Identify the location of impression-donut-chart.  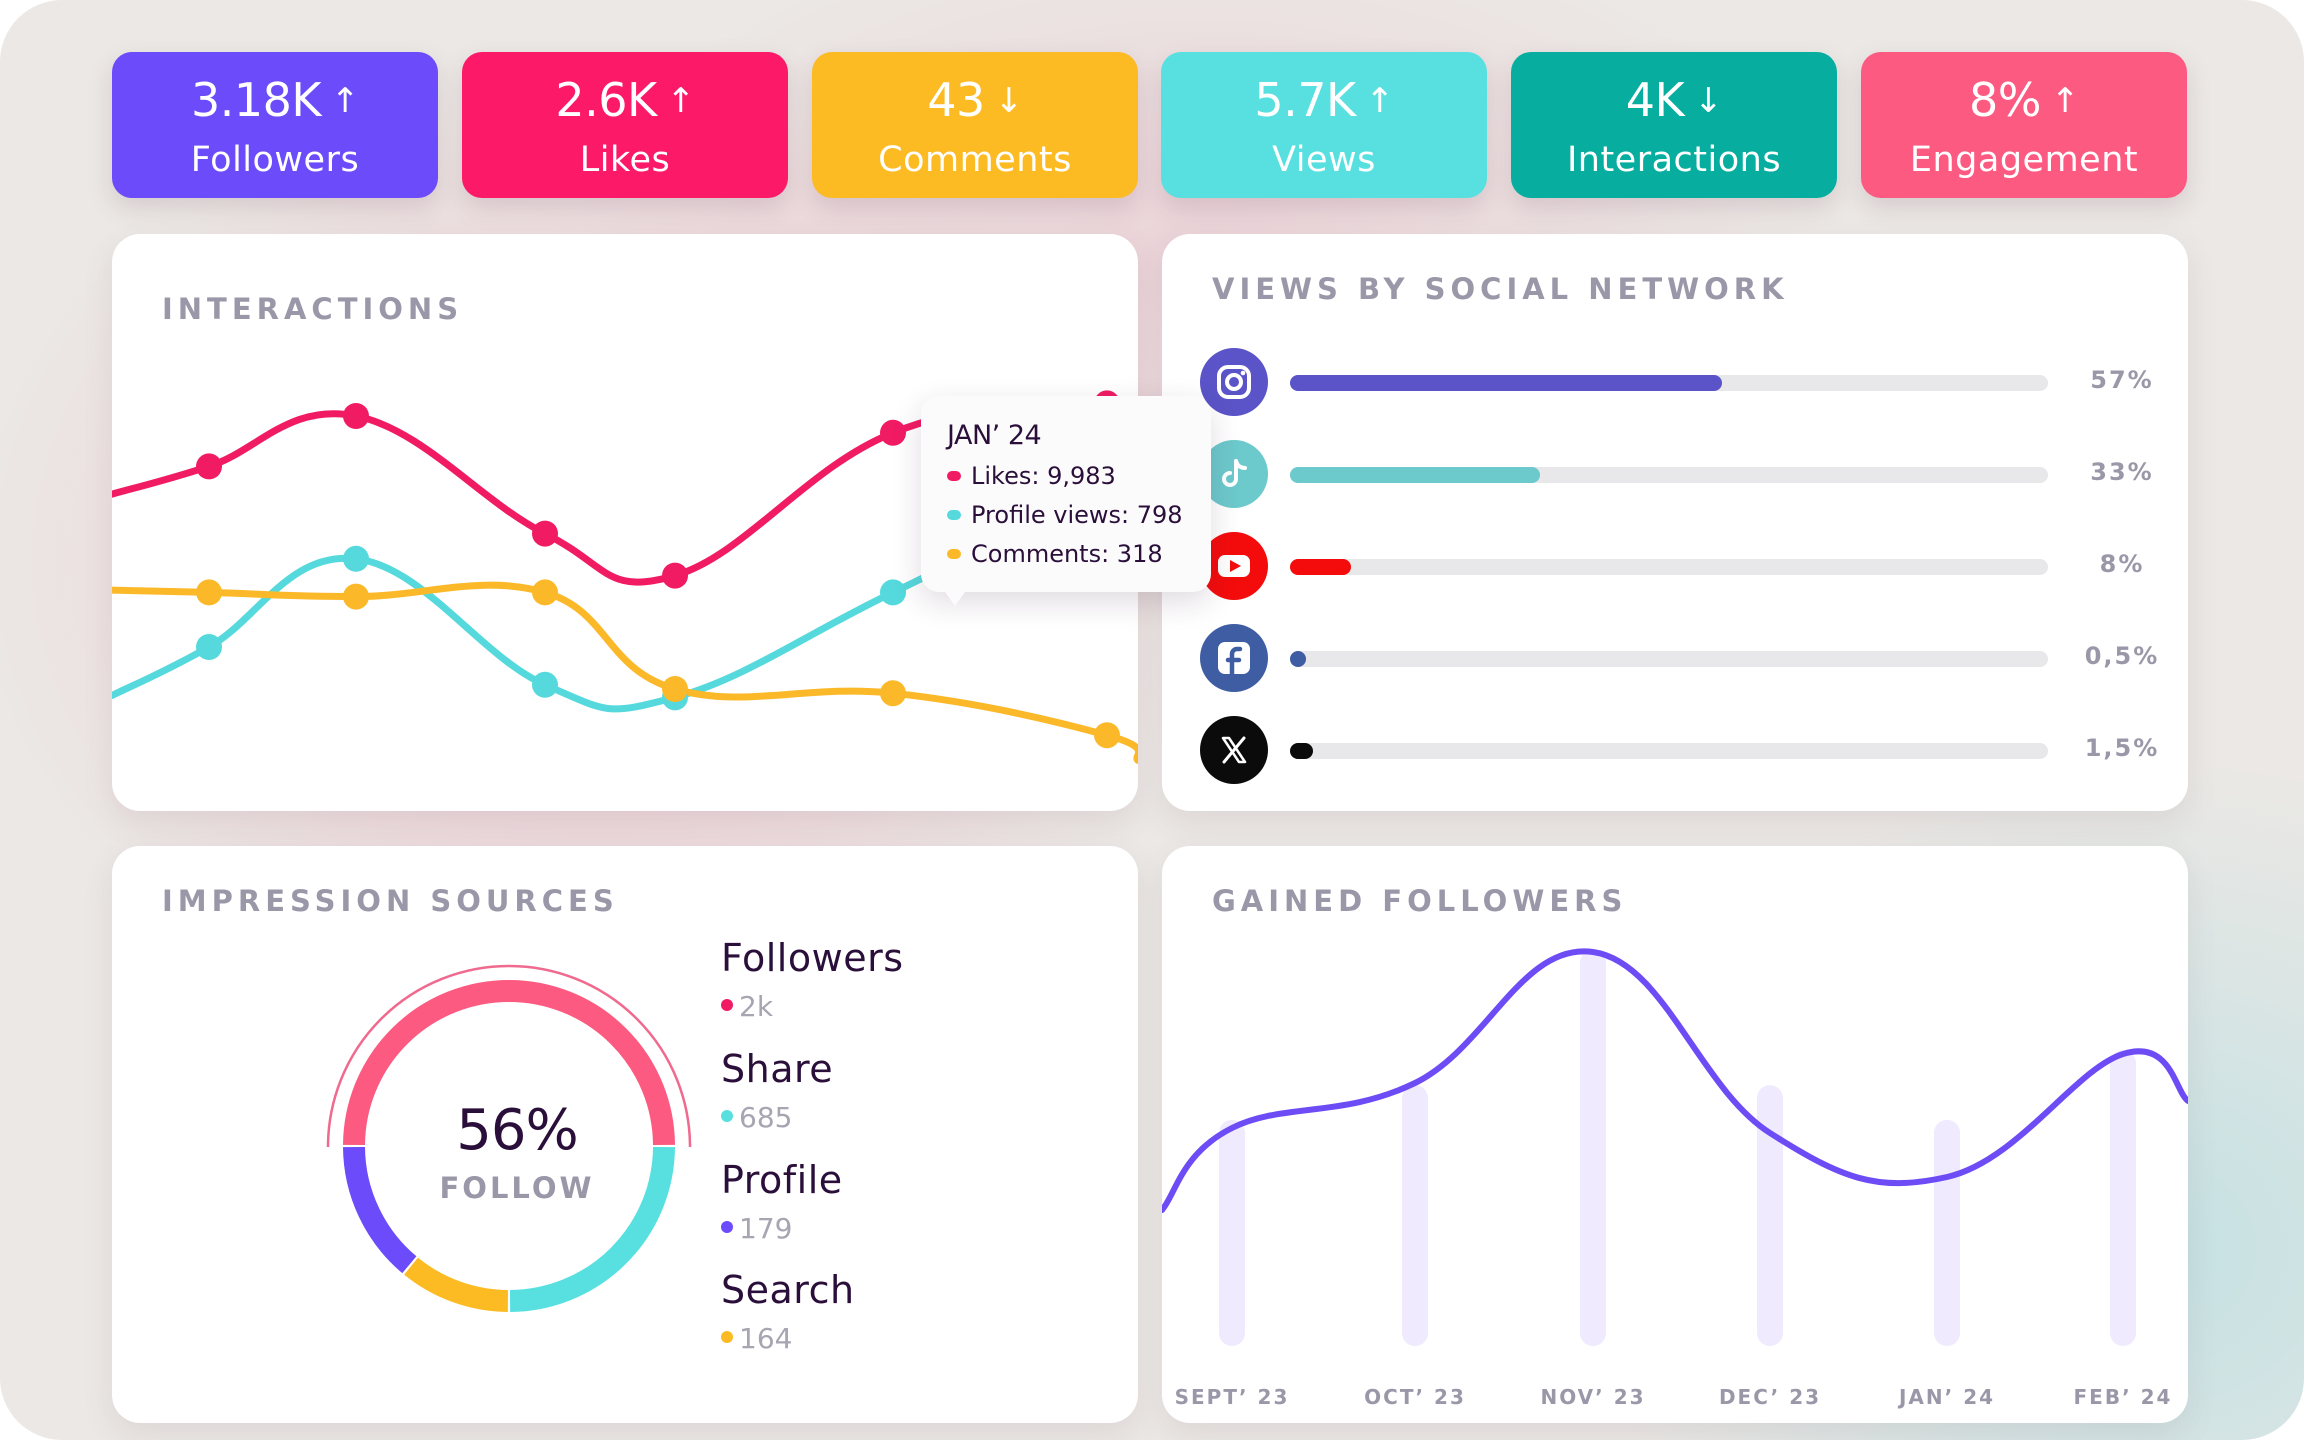
(509, 1138).